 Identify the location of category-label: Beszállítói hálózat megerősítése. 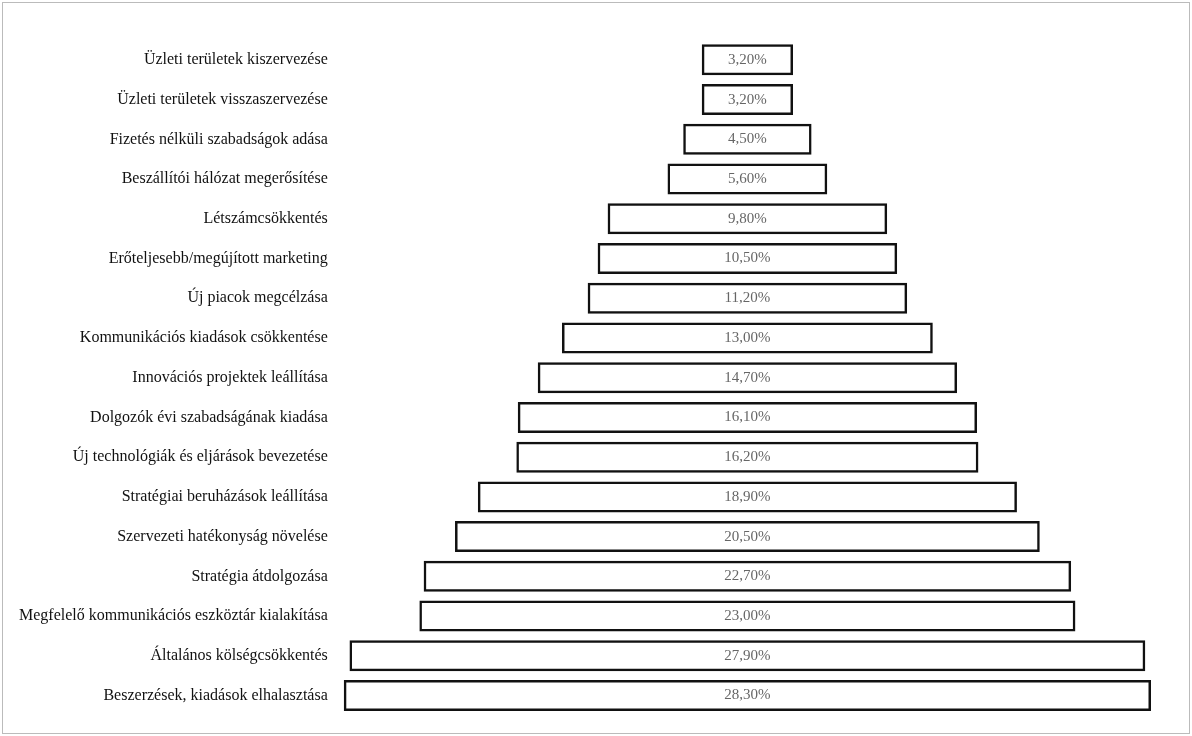
(224, 178).